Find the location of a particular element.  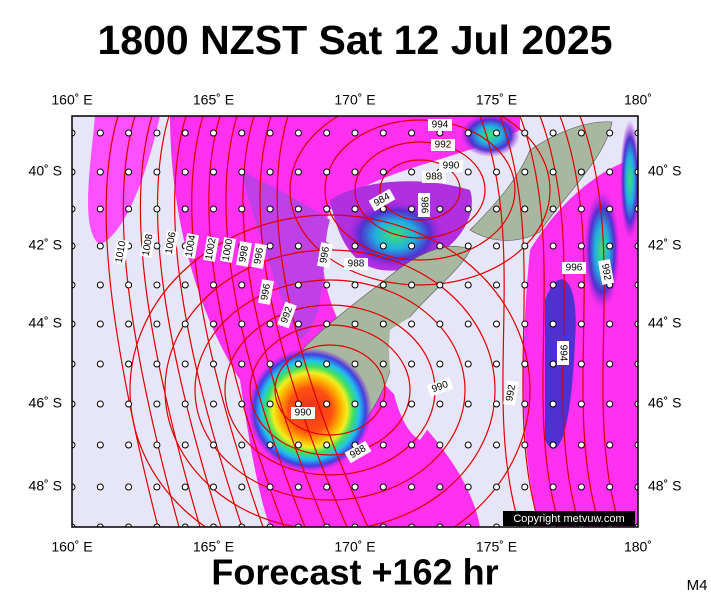

isobar-label: 990 is located at coordinates (303, 413).